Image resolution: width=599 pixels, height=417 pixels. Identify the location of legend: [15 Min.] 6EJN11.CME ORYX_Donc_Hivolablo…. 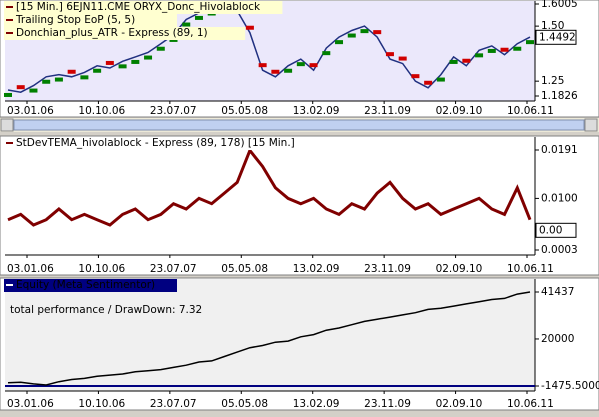
(143, 20).